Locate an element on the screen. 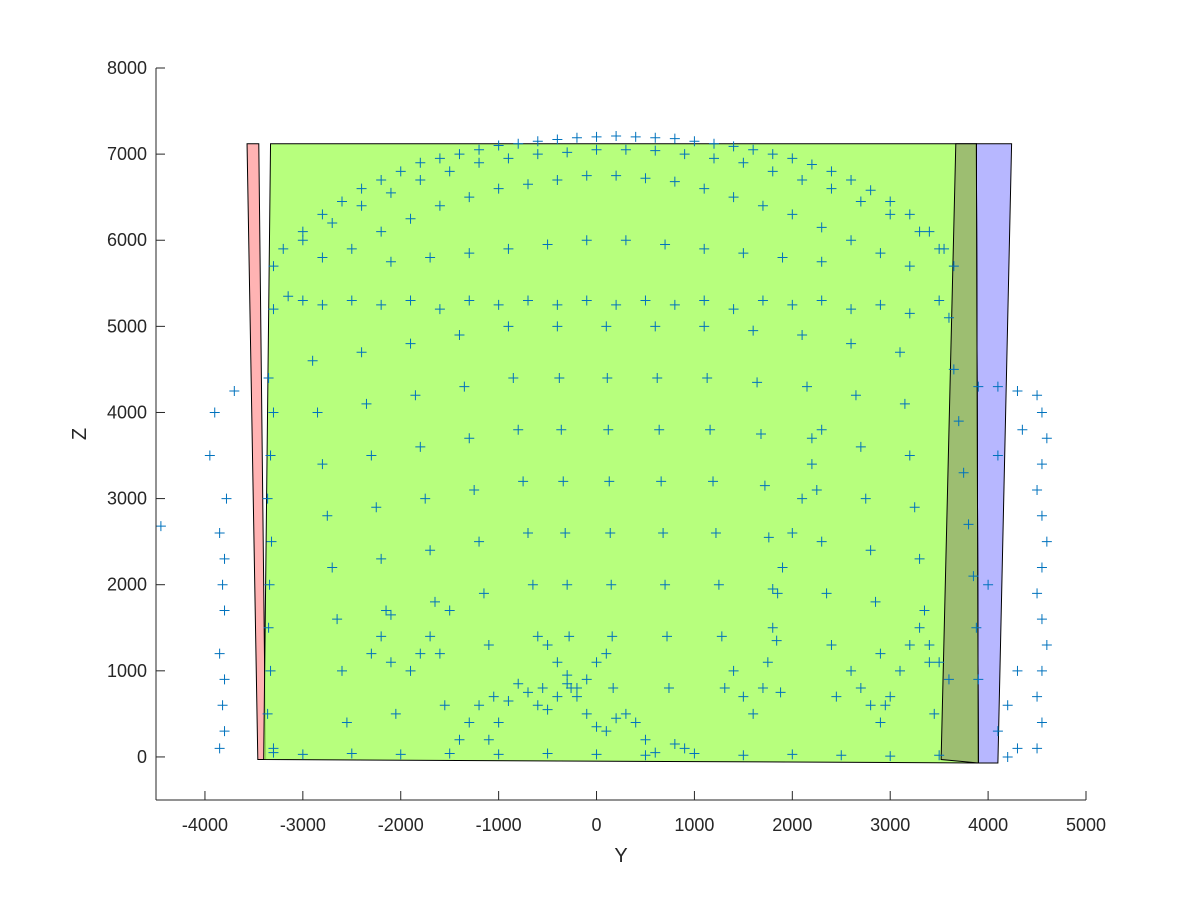 The height and width of the screenshot is (900, 1200). x-tick-label: 0 is located at coordinates (597, 825).